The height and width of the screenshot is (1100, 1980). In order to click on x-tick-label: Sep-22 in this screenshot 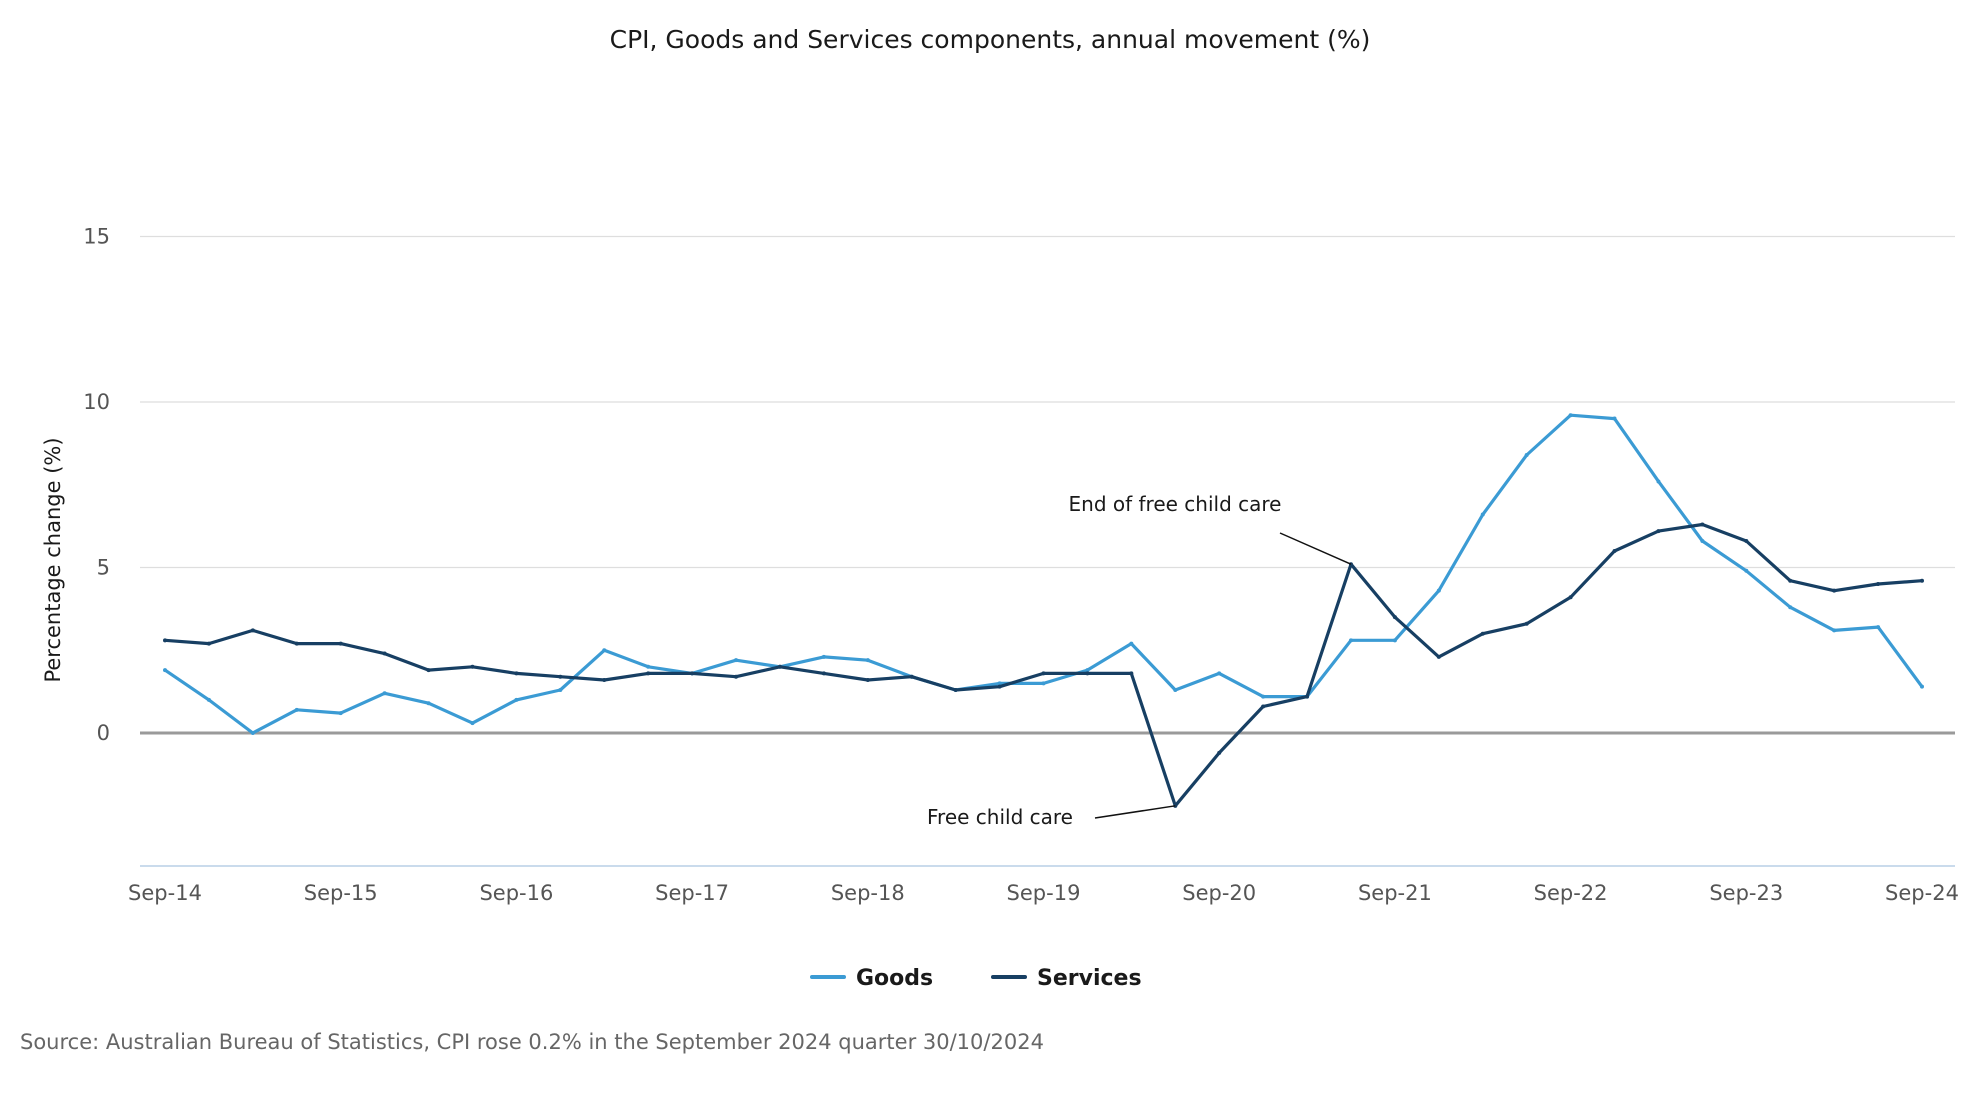, I will do `click(1571, 893)`.